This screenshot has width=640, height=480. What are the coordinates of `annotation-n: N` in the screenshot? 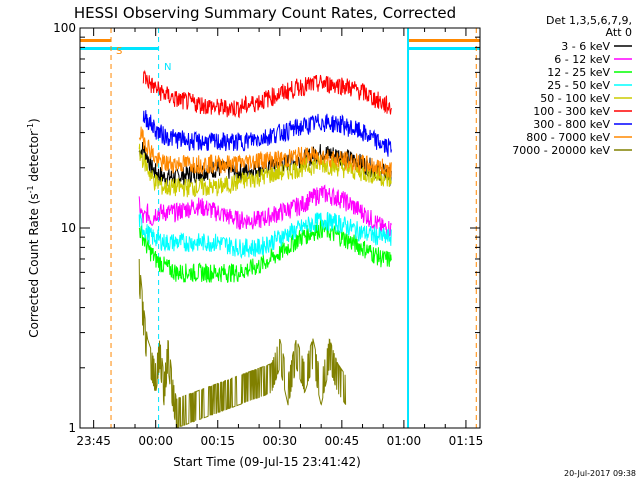 It's located at (167, 67).